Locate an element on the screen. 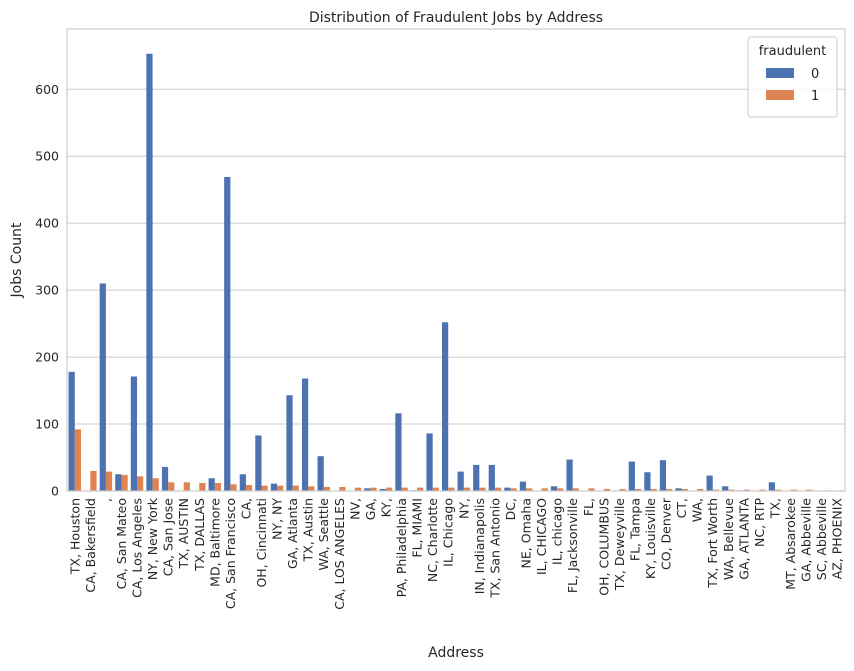  x-tick-label: SC, Abbeville is located at coordinates (821, 539).